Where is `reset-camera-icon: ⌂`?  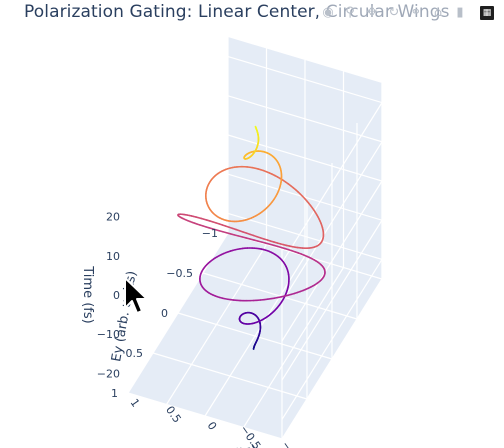
reset-camera-icon: ⌂ is located at coordinates (438, 12).